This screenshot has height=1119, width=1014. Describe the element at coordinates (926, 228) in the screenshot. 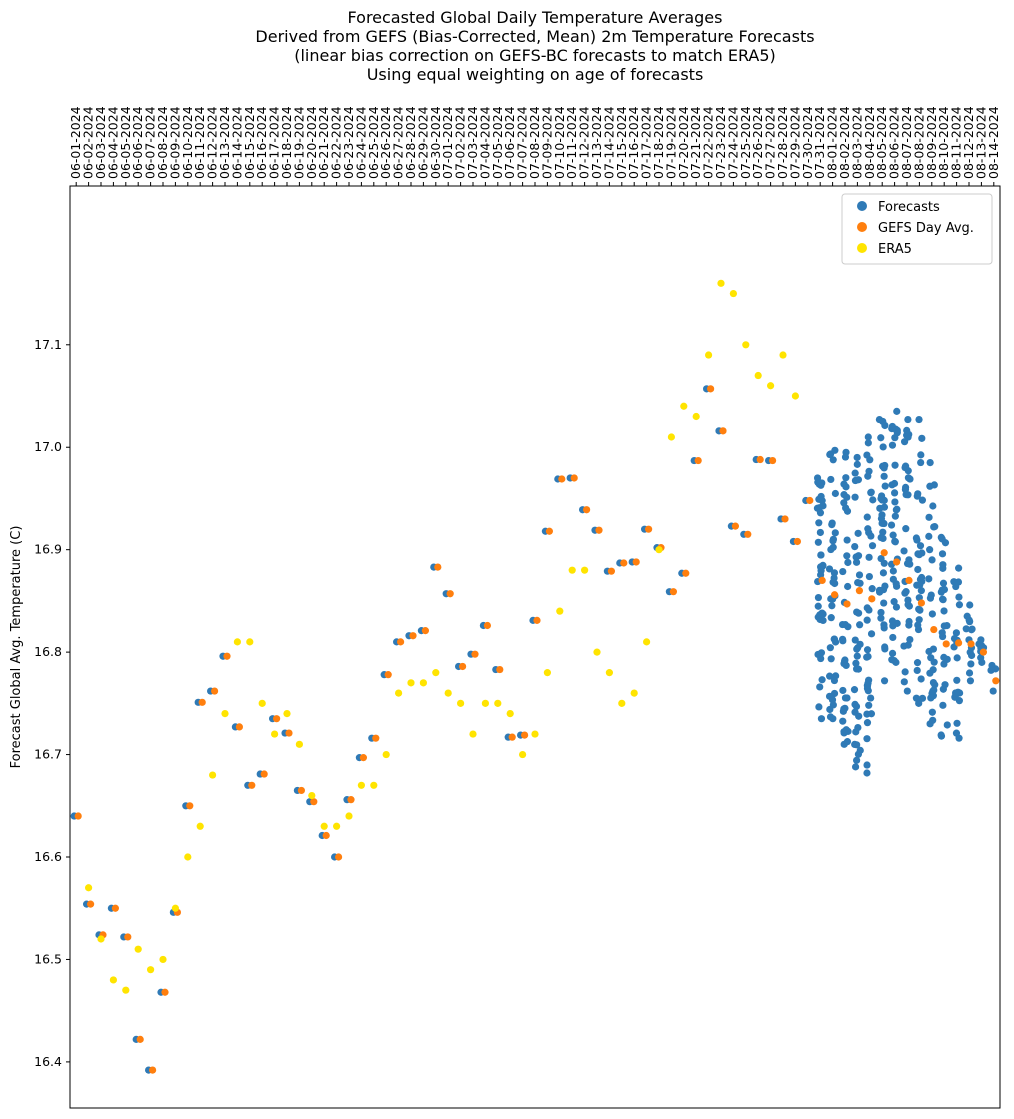

I see `legend-label-gefs-day-avg: GEFS Day Avg.` at that location.